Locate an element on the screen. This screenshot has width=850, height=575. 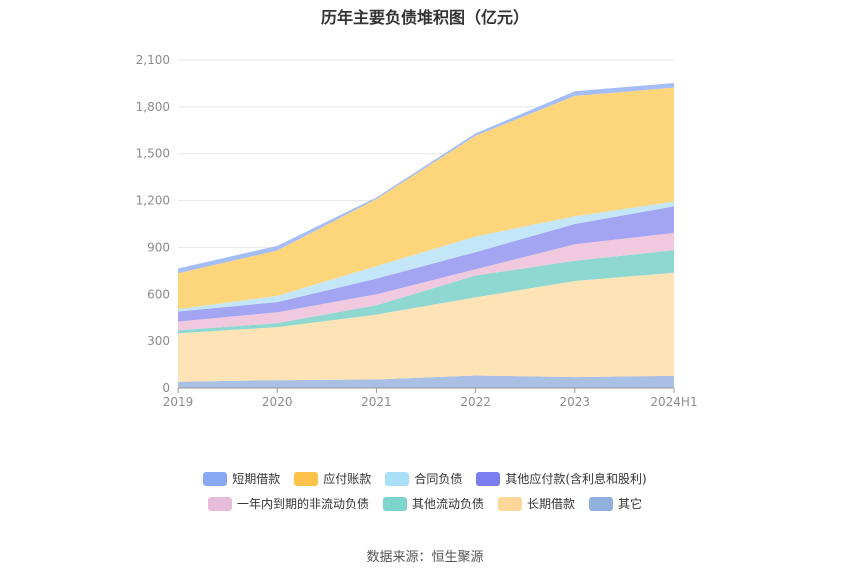
legend-item: 一年内到期的非流动负债 is located at coordinates (288, 503).